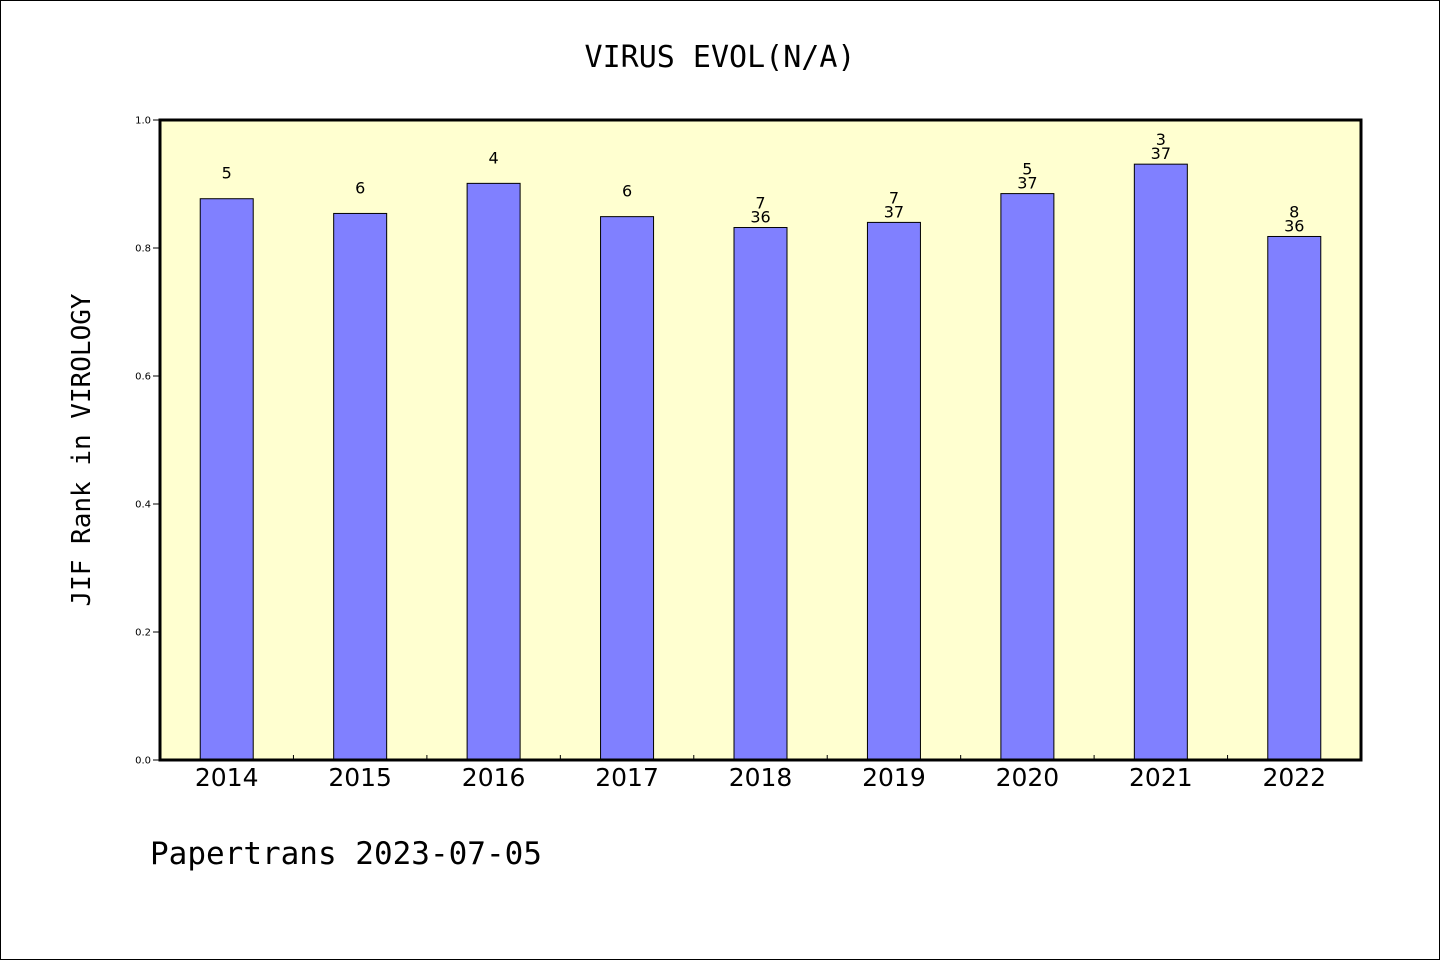  I want to click on bar-2019, so click(893, 491).